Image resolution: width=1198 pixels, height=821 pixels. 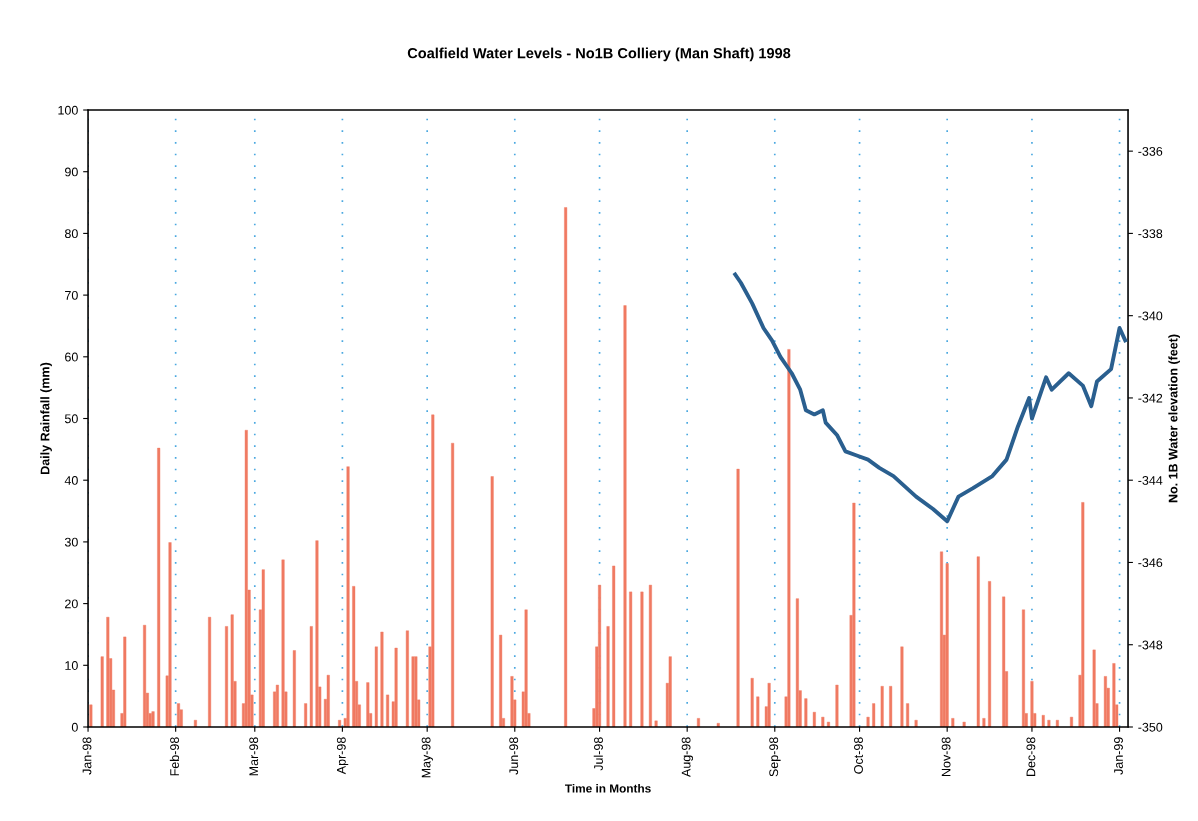 I want to click on y2-tick-label: -336, so click(x=1150, y=151).